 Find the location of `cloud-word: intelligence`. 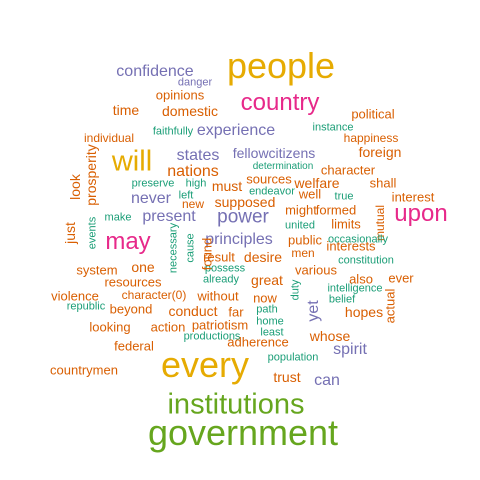

cloud-word: intelligence is located at coordinates (355, 288).